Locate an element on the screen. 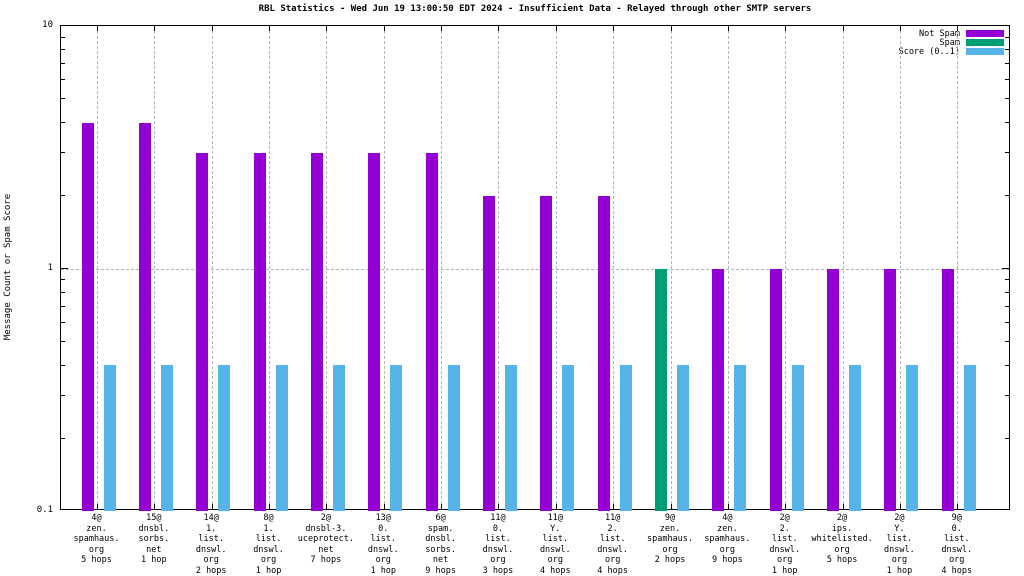  x-axis-label-line: 9 hops is located at coordinates (727, 560).